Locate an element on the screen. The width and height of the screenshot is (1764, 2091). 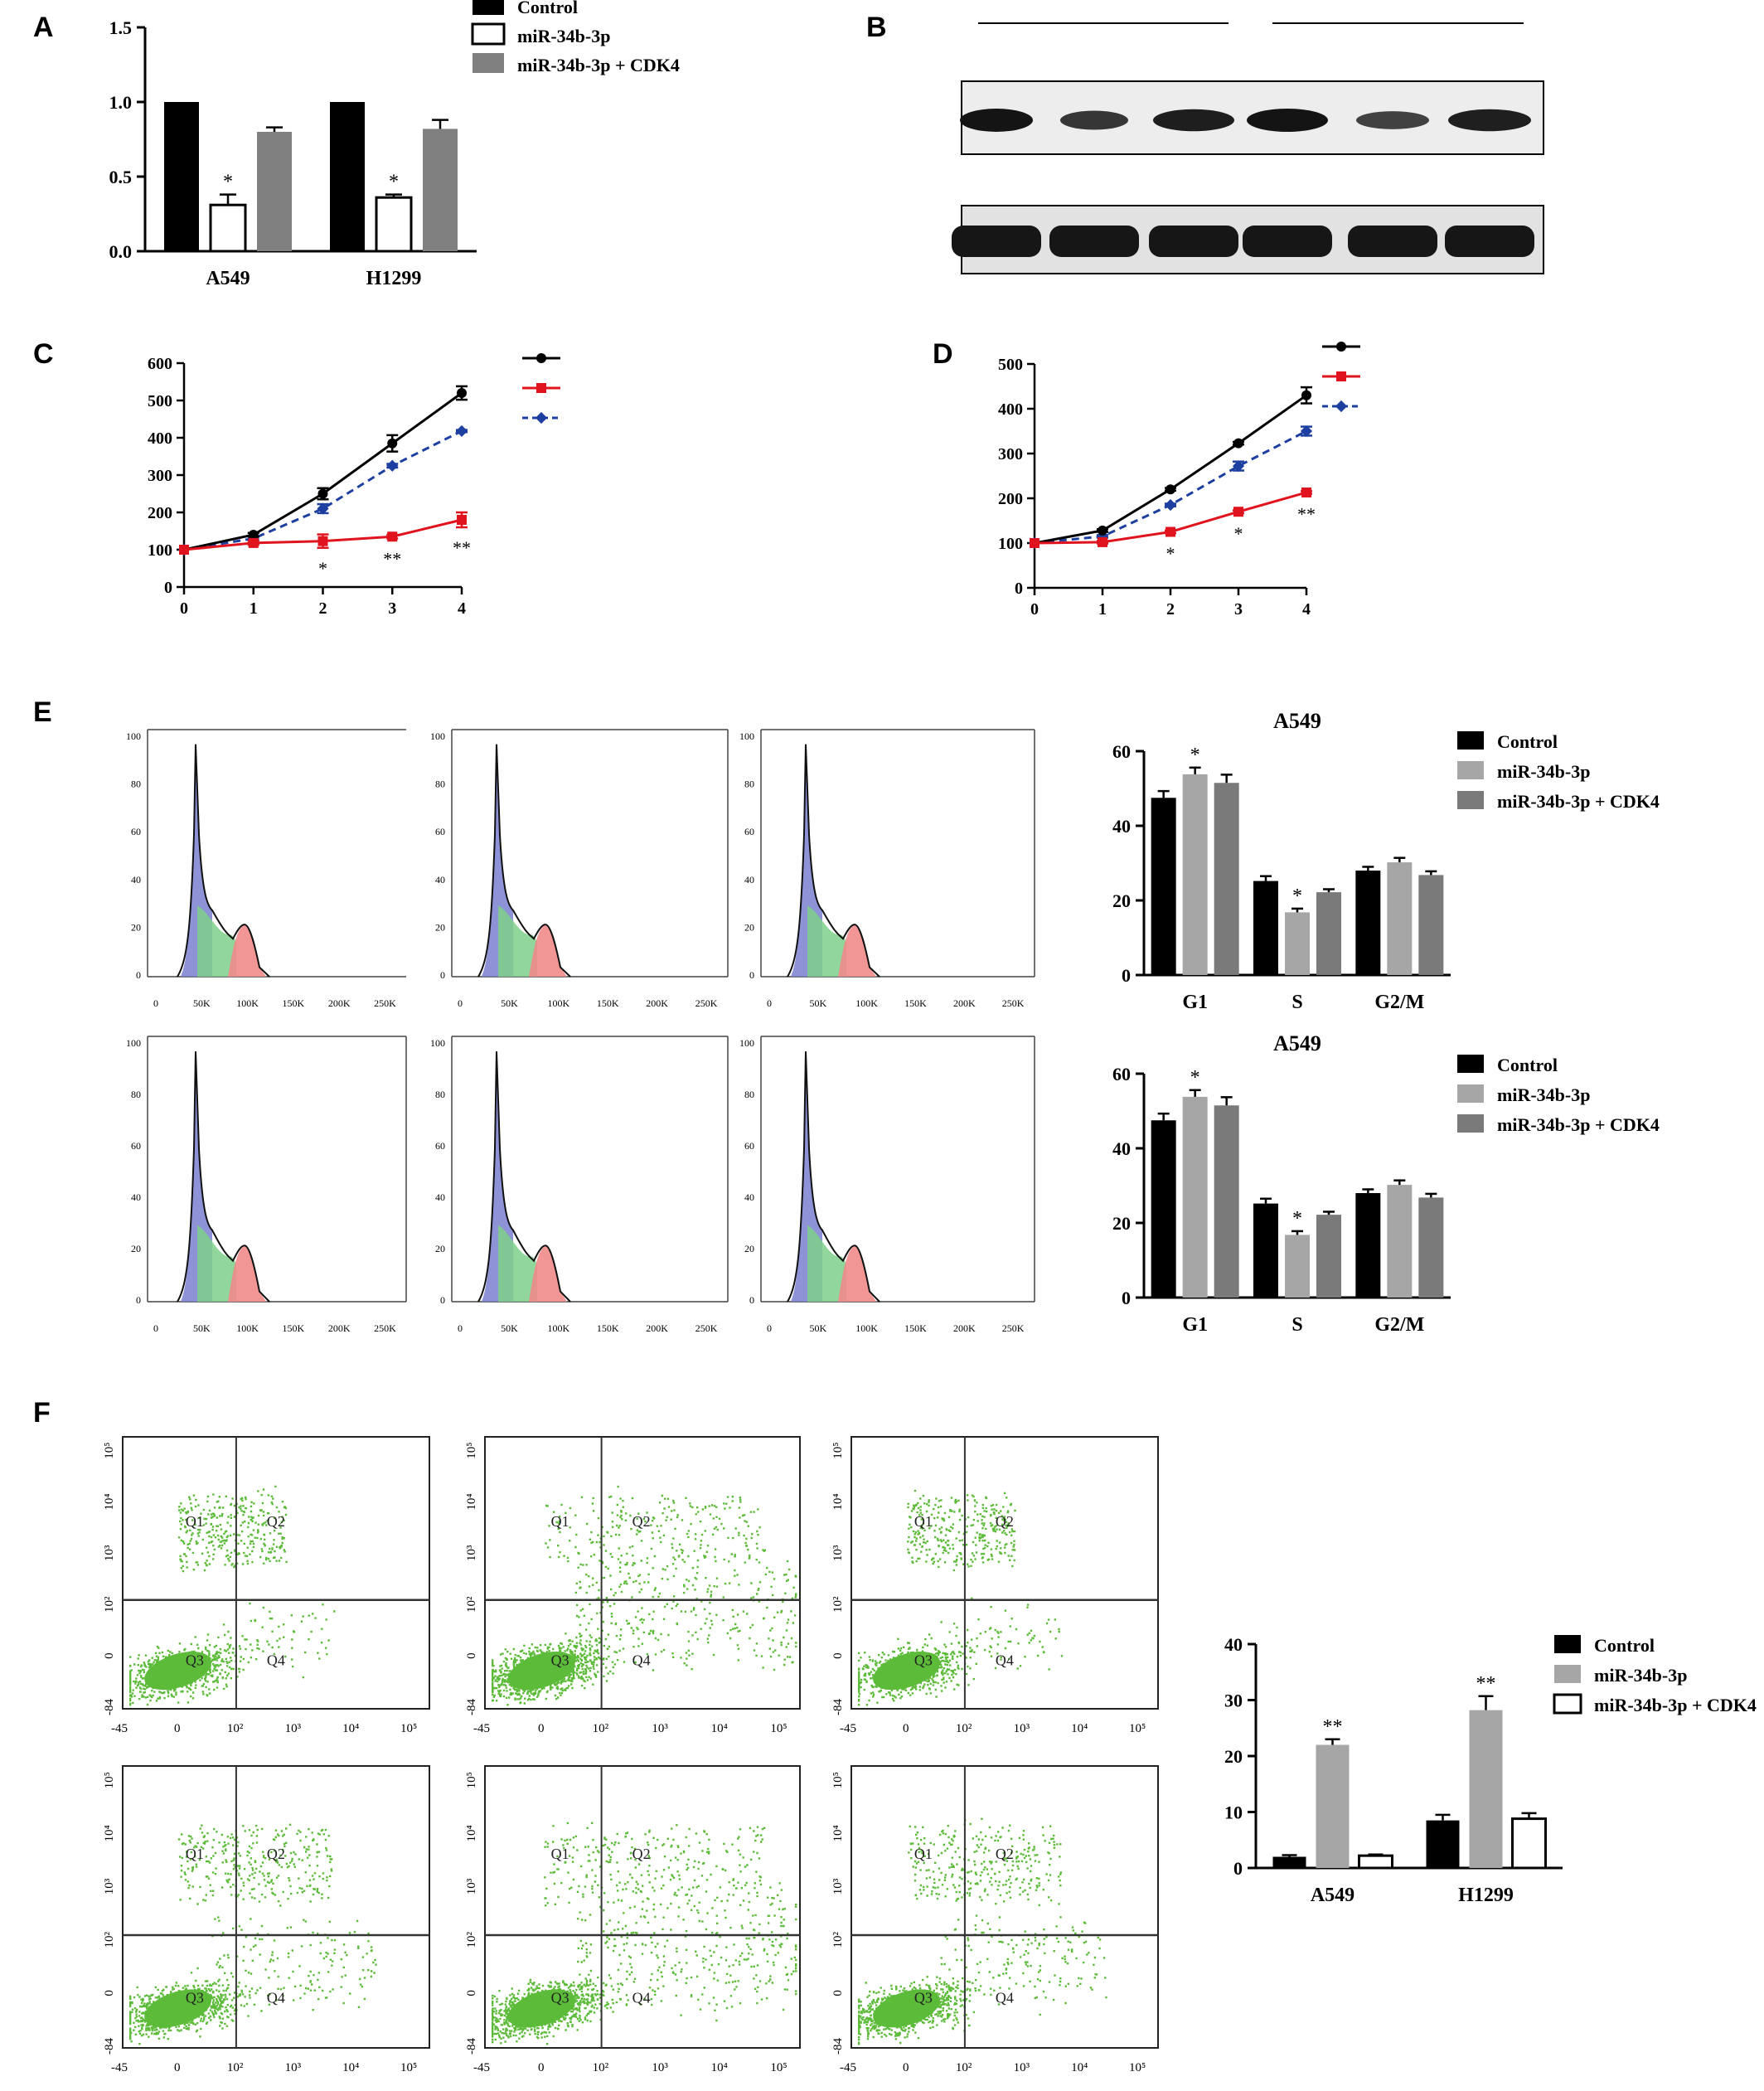
x-tick-label: A549 is located at coordinates (228, 278).